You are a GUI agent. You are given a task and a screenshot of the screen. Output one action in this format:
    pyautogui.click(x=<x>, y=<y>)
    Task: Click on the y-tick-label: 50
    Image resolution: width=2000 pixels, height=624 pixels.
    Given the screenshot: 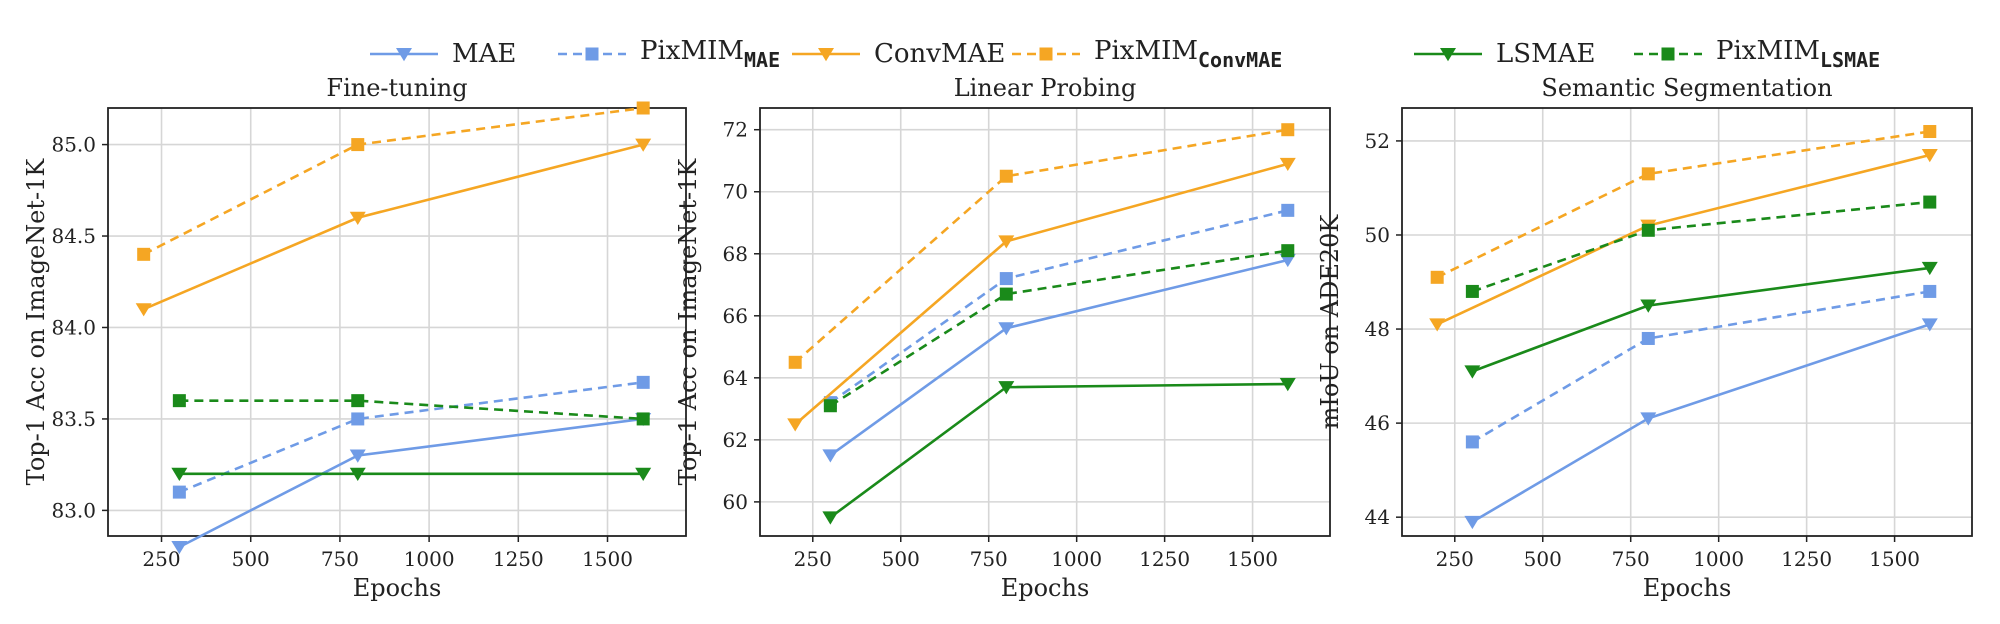 What is the action you would take?
    pyautogui.click(x=1377, y=235)
    